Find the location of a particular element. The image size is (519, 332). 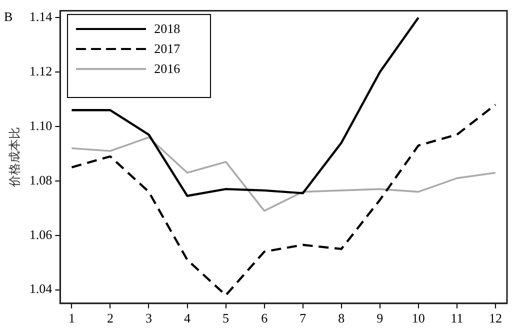

x-tick-label: 10 is located at coordinates (418, 318).